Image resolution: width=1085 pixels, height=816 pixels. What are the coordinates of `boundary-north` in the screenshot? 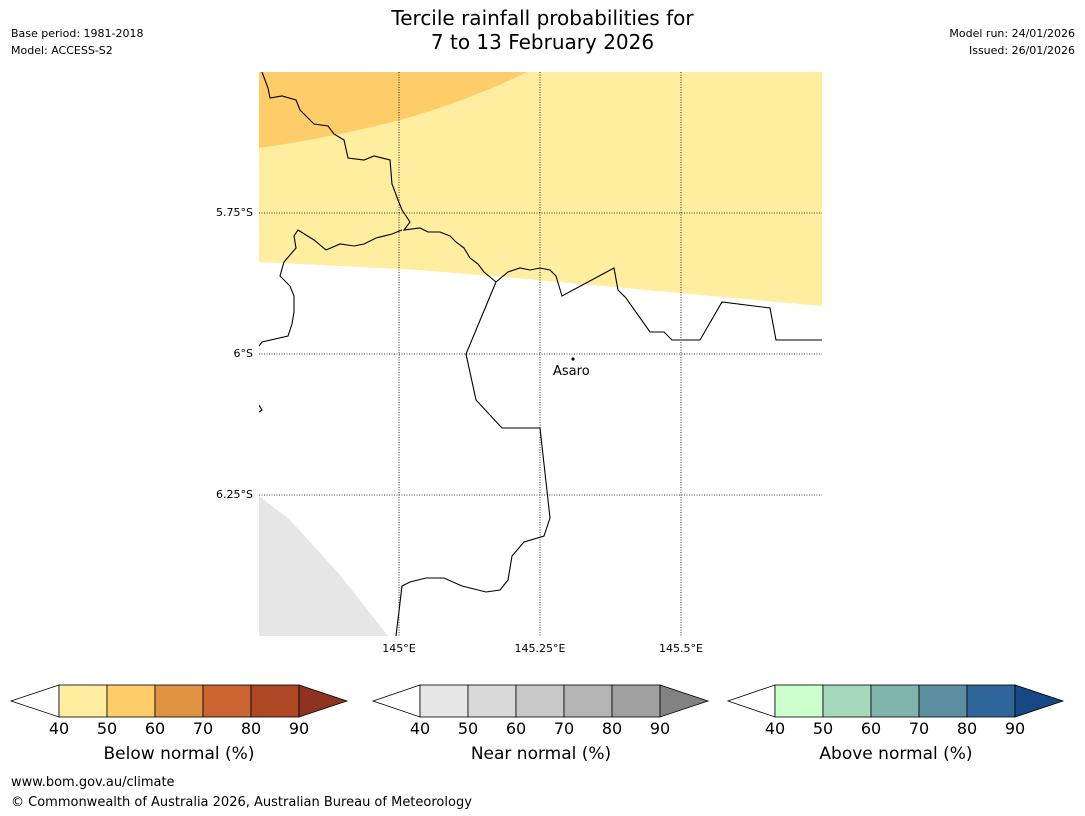 It's located at (379, 177).